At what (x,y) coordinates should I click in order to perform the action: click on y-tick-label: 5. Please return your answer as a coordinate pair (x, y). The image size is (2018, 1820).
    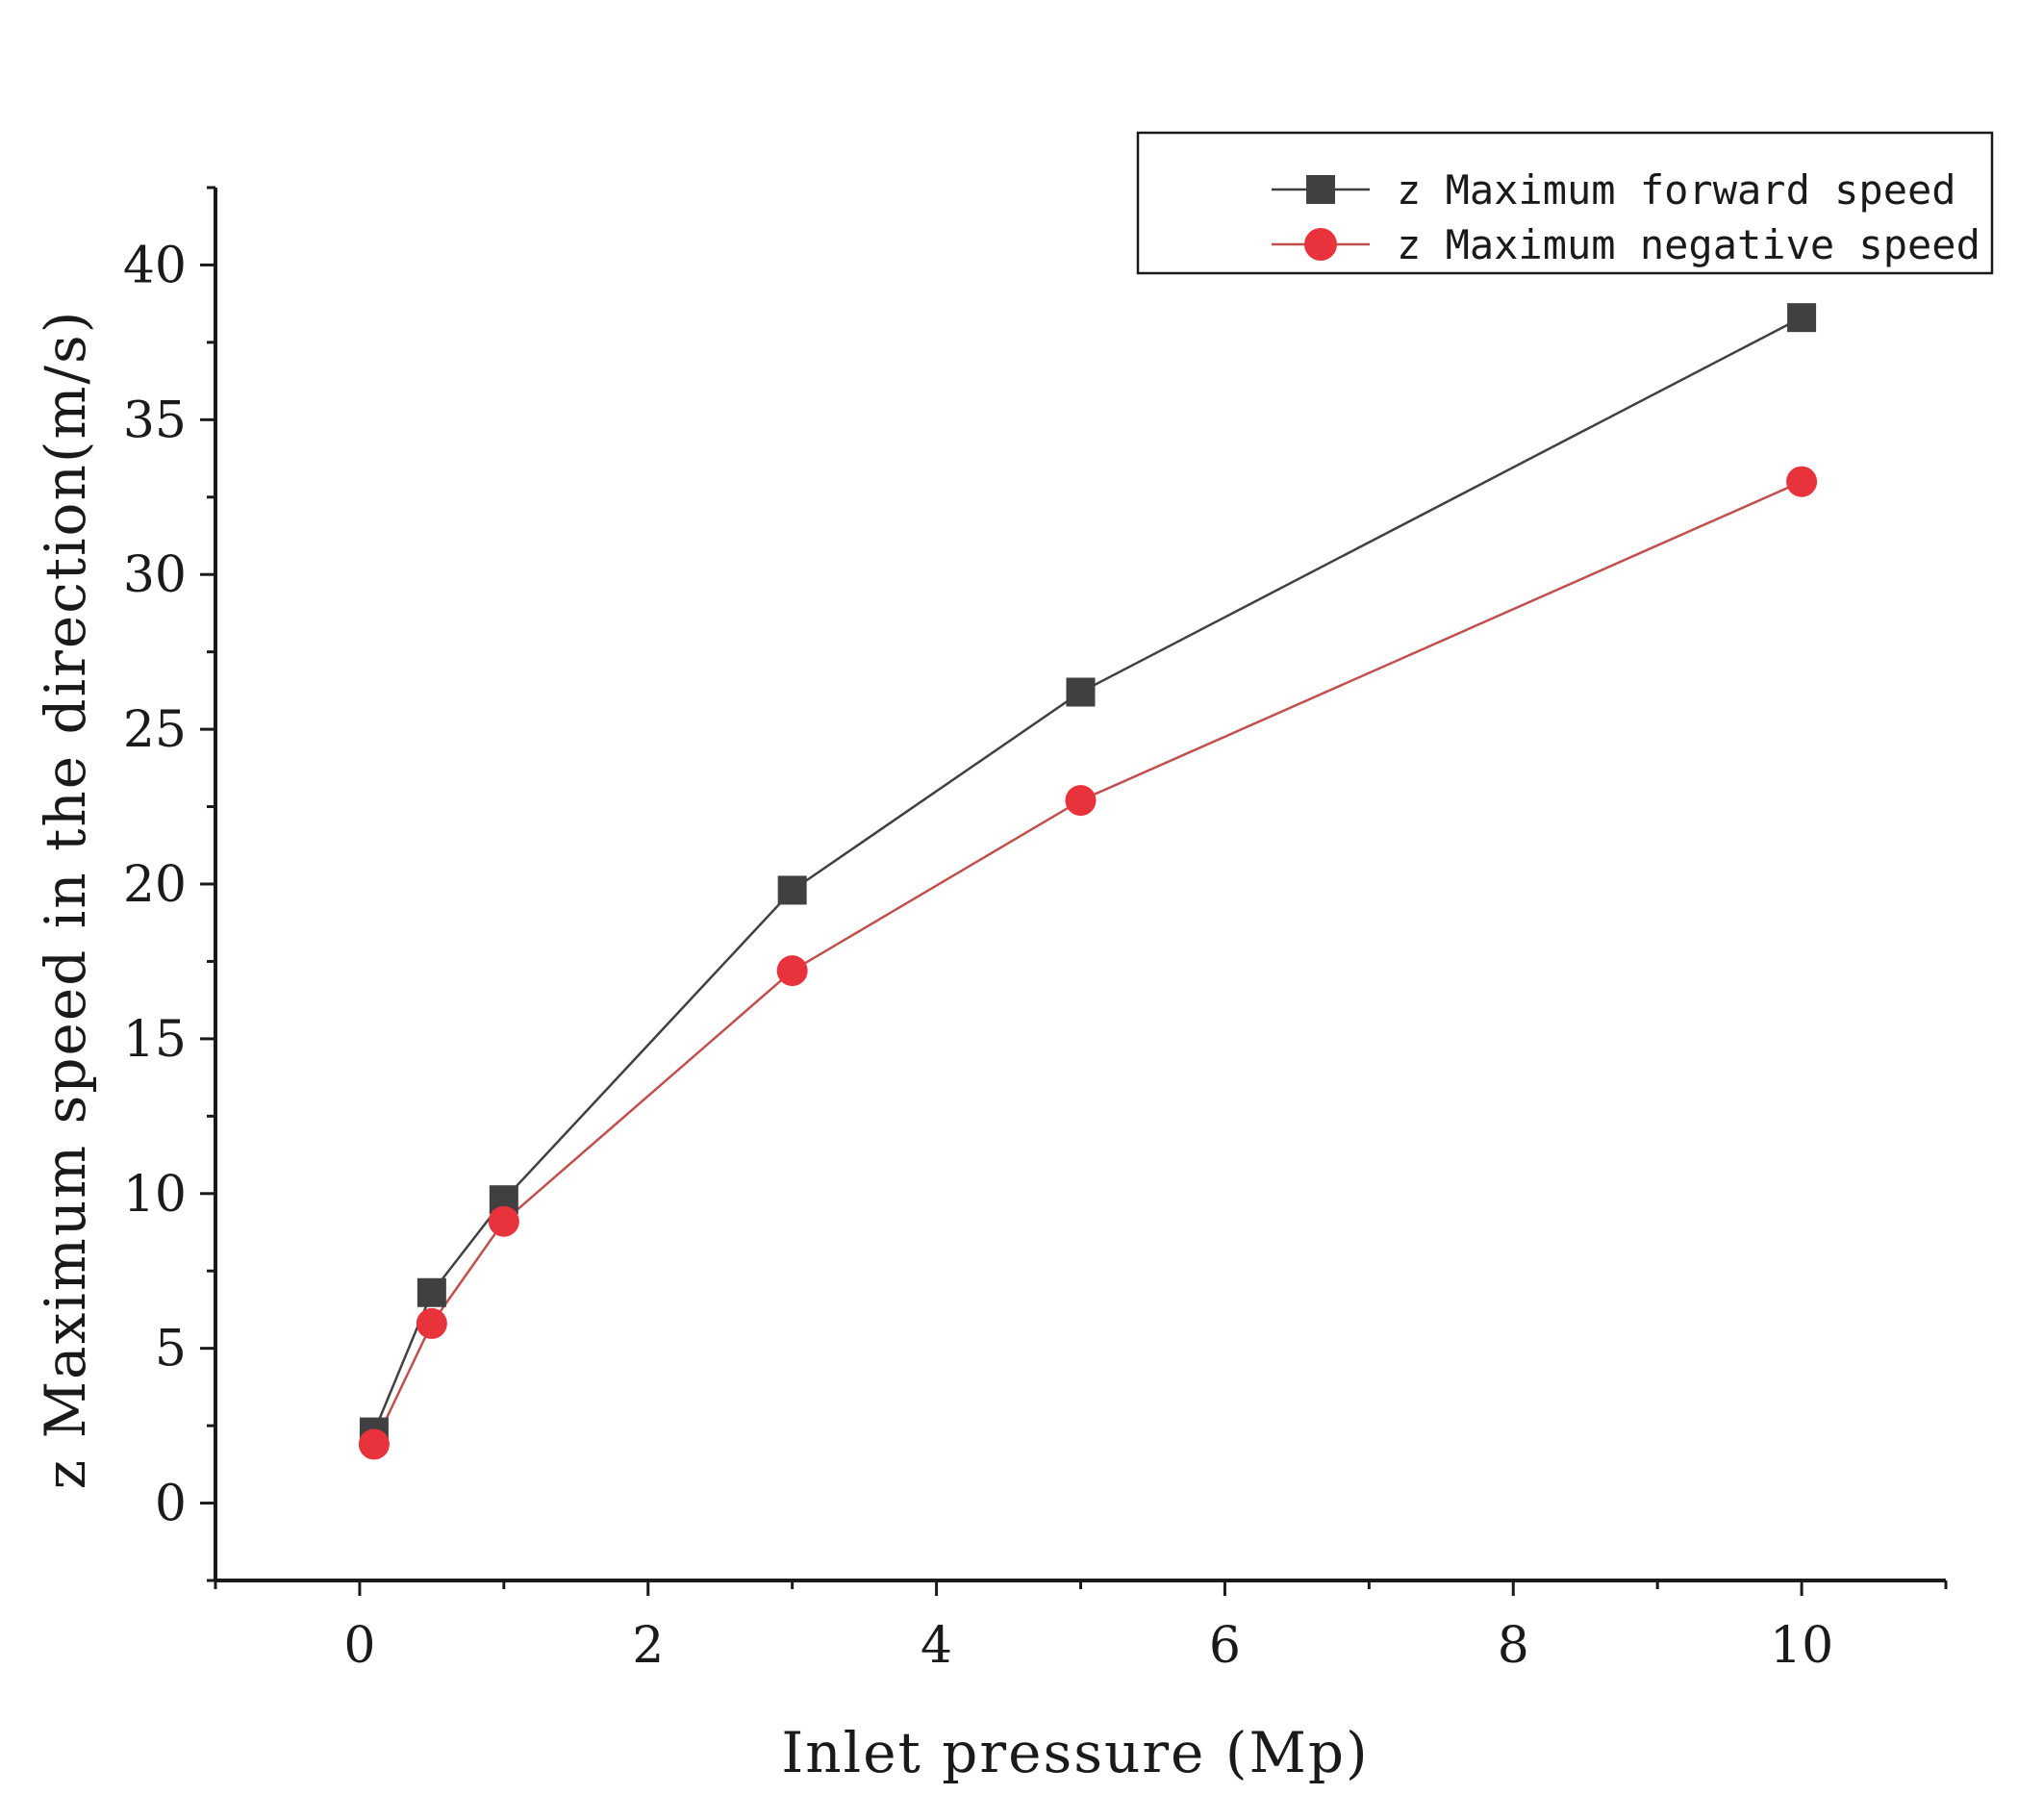
    Looking at the image, I should click on (171, 1349).